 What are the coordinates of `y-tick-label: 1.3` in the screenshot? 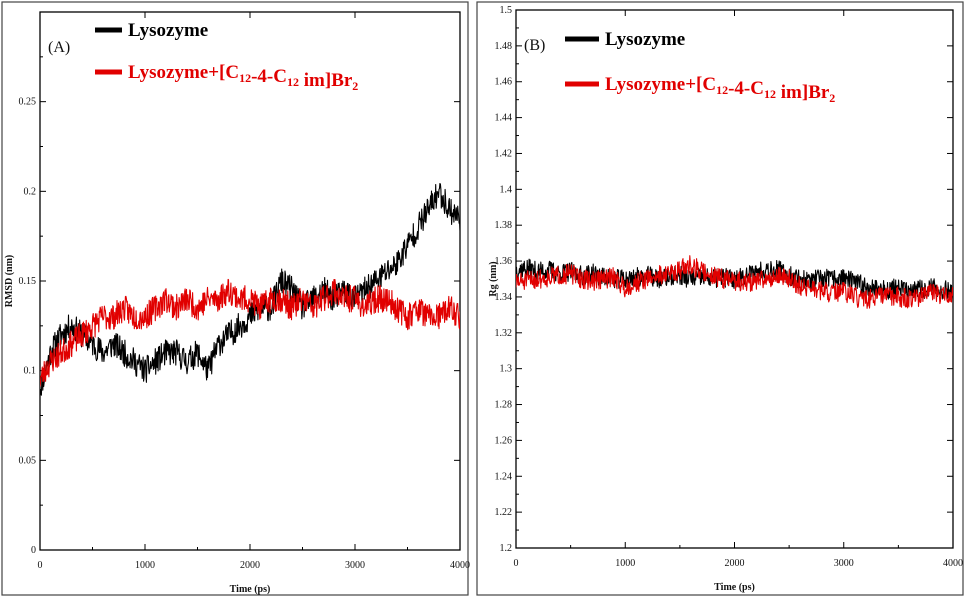 It's located at (506, 369).